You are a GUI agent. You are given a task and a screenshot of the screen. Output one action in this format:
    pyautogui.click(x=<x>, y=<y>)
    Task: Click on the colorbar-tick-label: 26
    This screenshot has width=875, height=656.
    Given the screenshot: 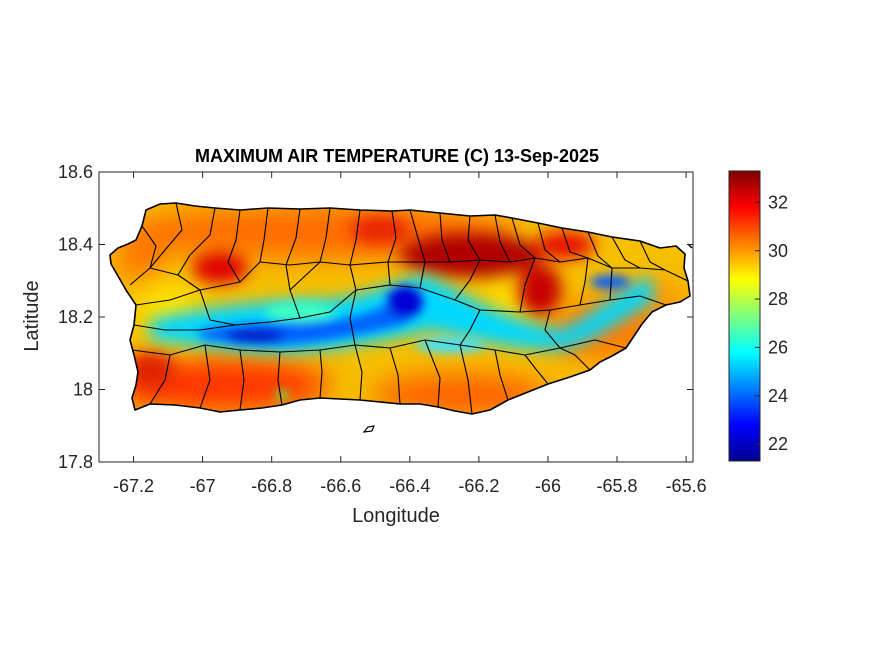 What is the action you would take?
    pyautogui.click(x=778, y=347)
    